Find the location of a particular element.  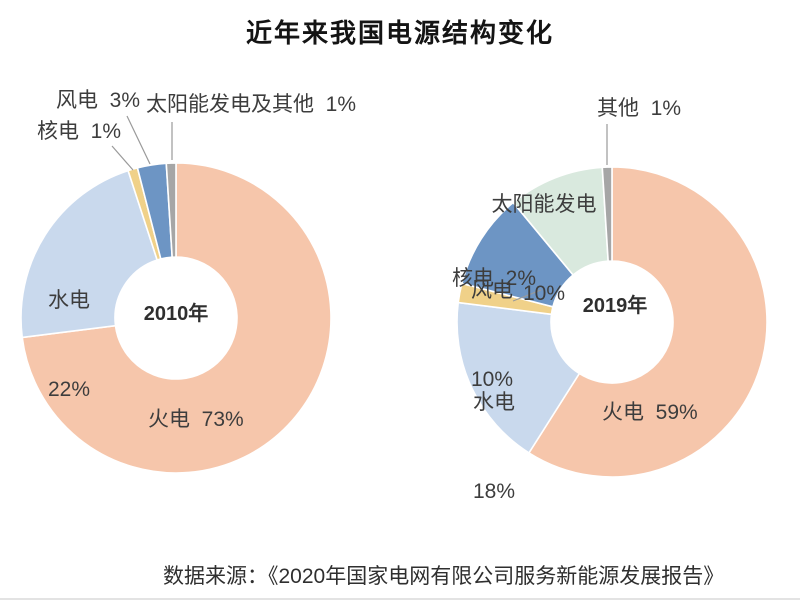

label-solar-other-2010: 太阳能发电及其他 1% is located at coordinates (251, 104).